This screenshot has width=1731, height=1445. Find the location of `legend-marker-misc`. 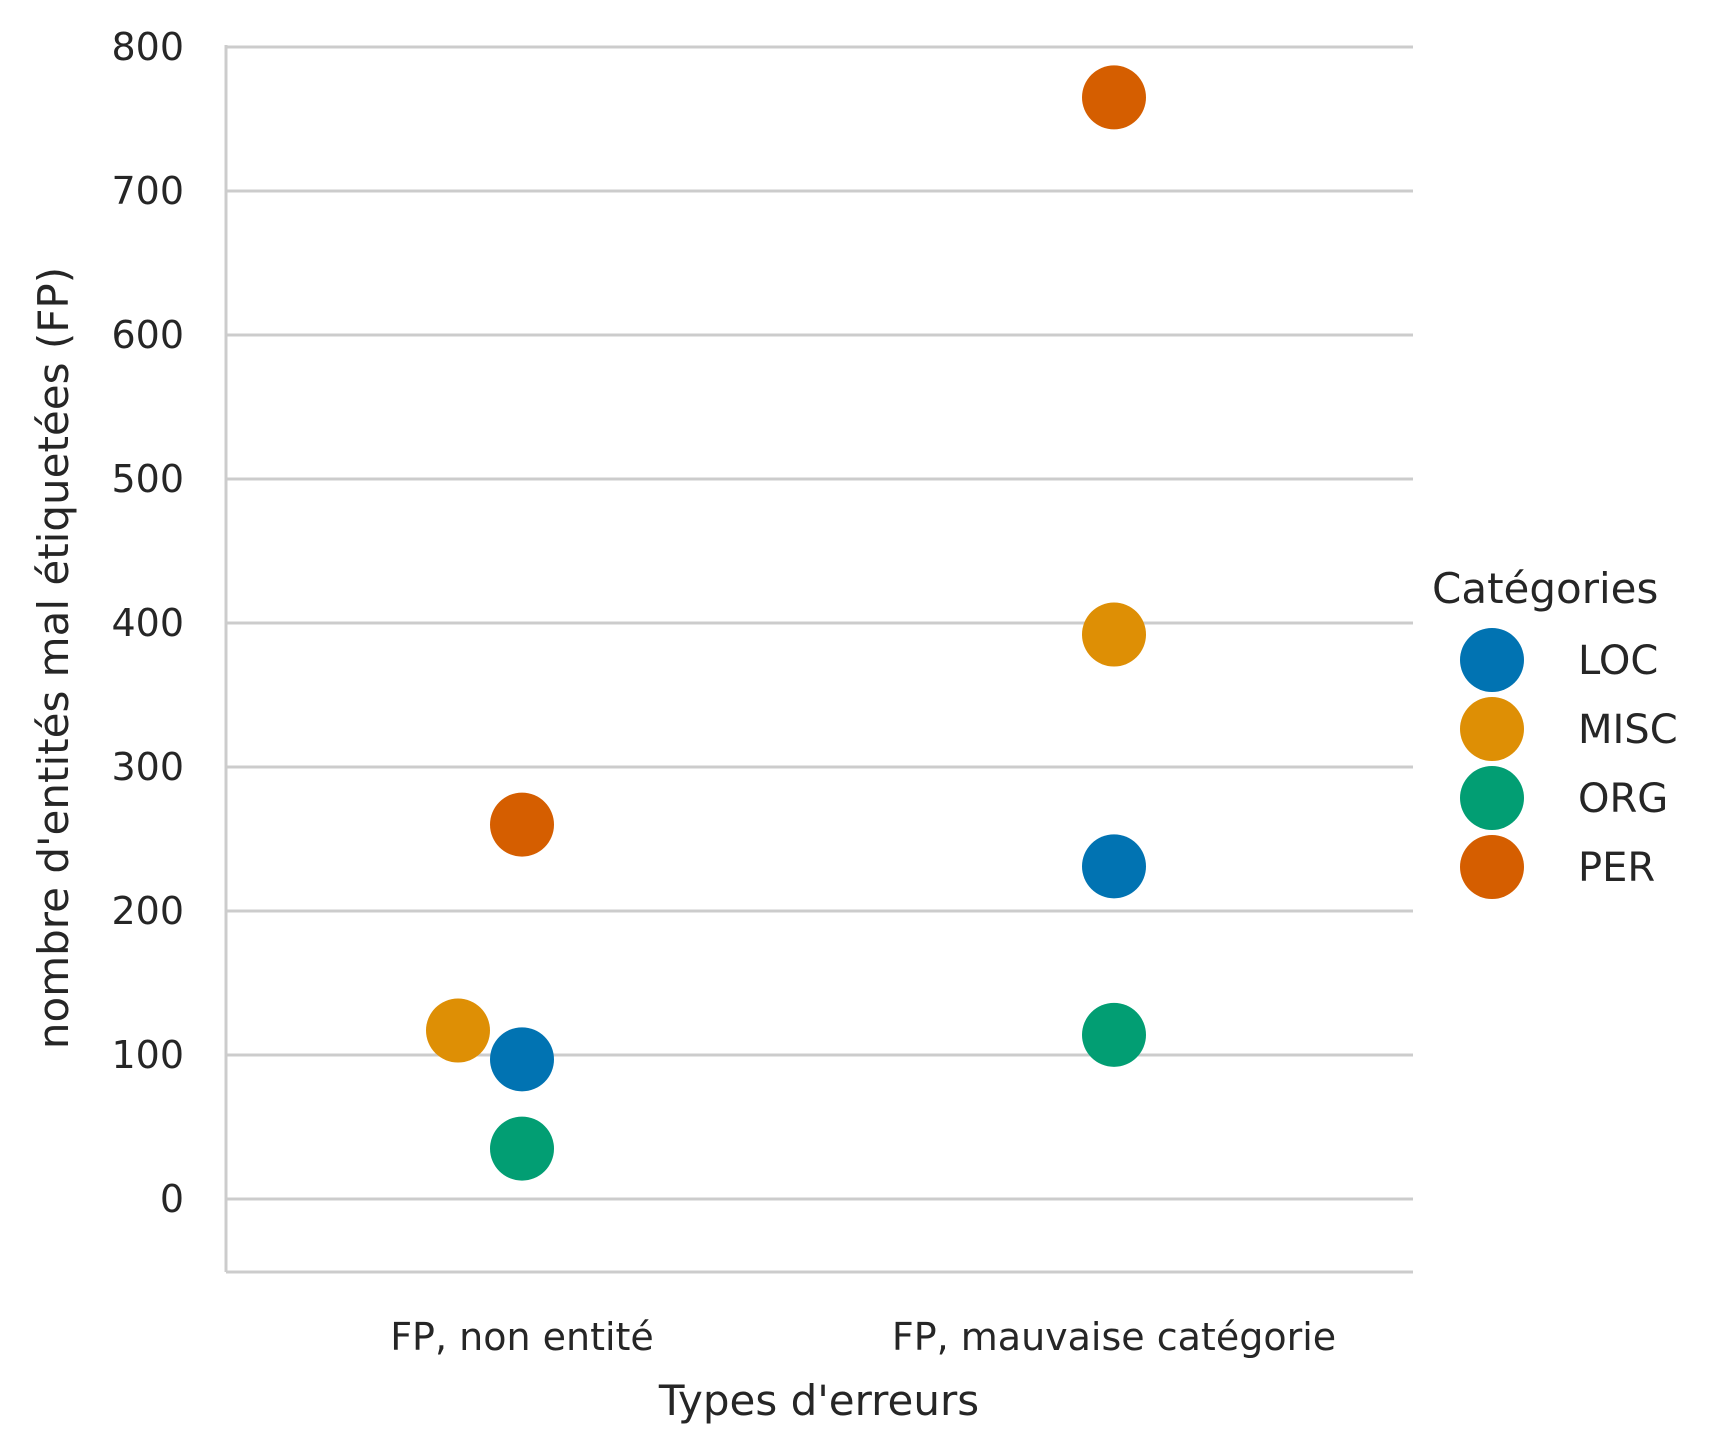

legend-marker-misc is located at coordinates (1492, 729).